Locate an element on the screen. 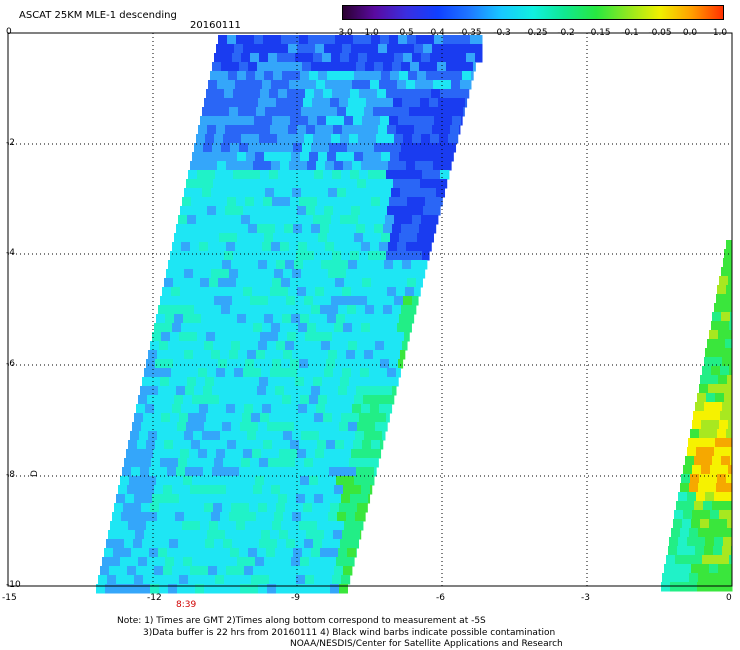 This screenshot has width=740, height=650. y-axis-tick-label: -2 is located at coordinates (10, 143).